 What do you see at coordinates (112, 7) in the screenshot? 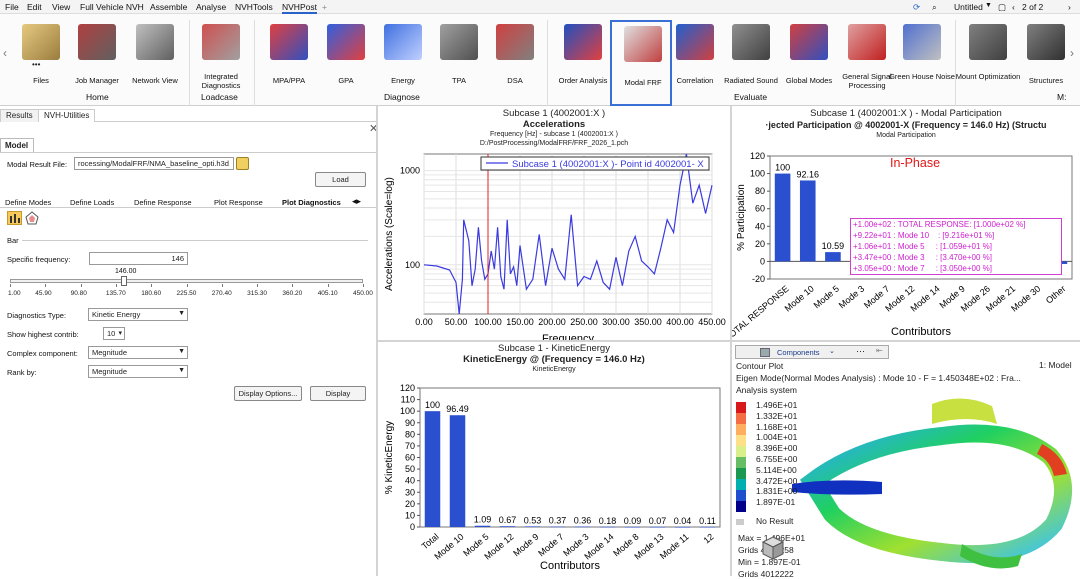
I see `menu-full-vehicle-nvh: Full Vehicle NVH` at bounding box center [112, 7].